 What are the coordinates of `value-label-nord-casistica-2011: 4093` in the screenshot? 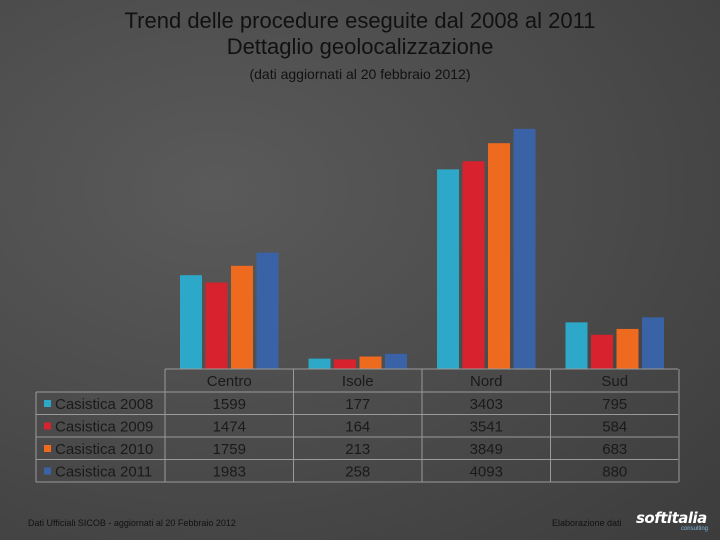 It's located at (486, 472).